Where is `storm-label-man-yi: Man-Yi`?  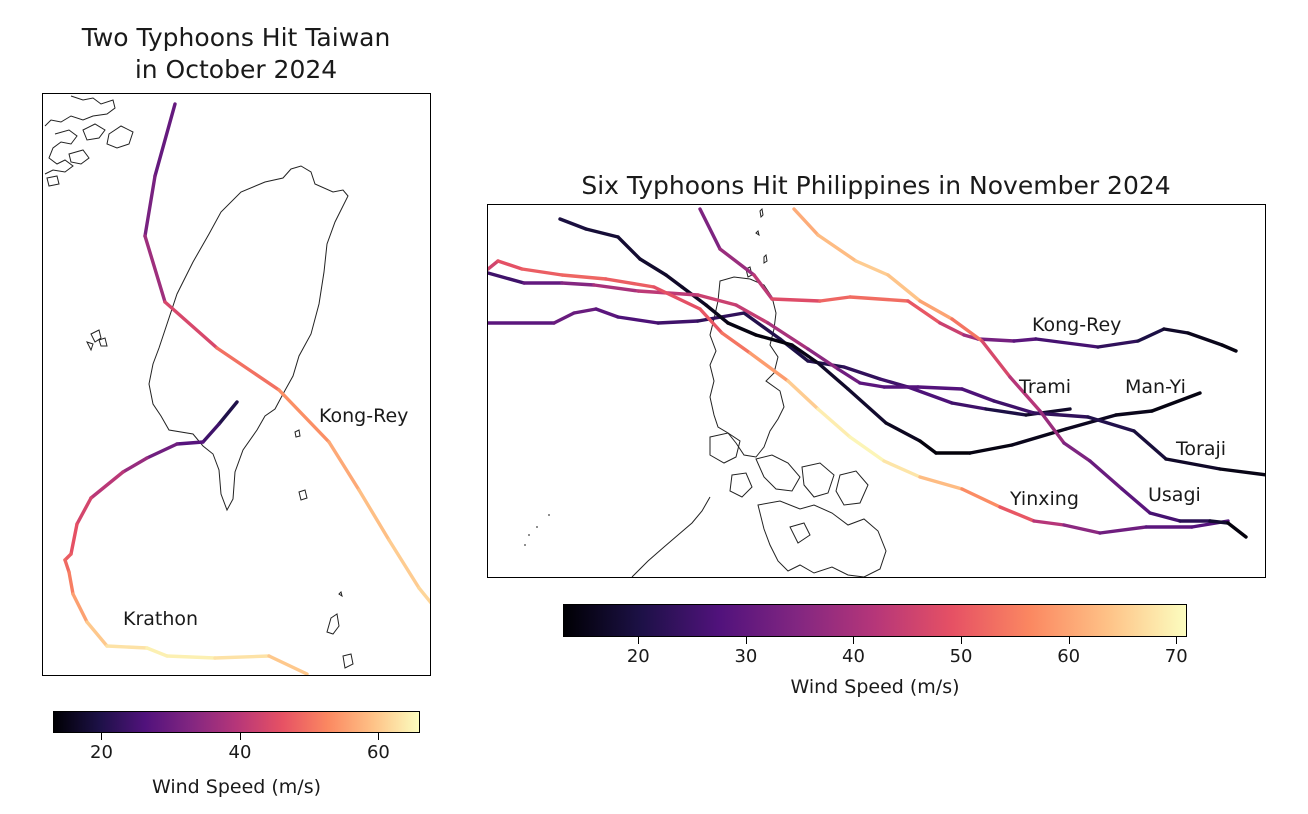 storm-label-man-yi: Man-Yi is located at coordinates (1155, 387).